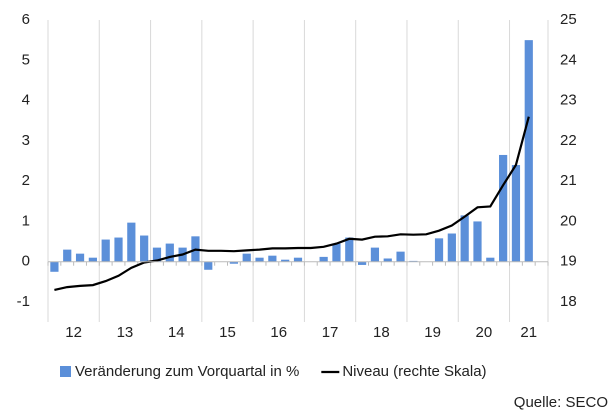  I want to click on y-tick-label: 4, so click(26, 100).